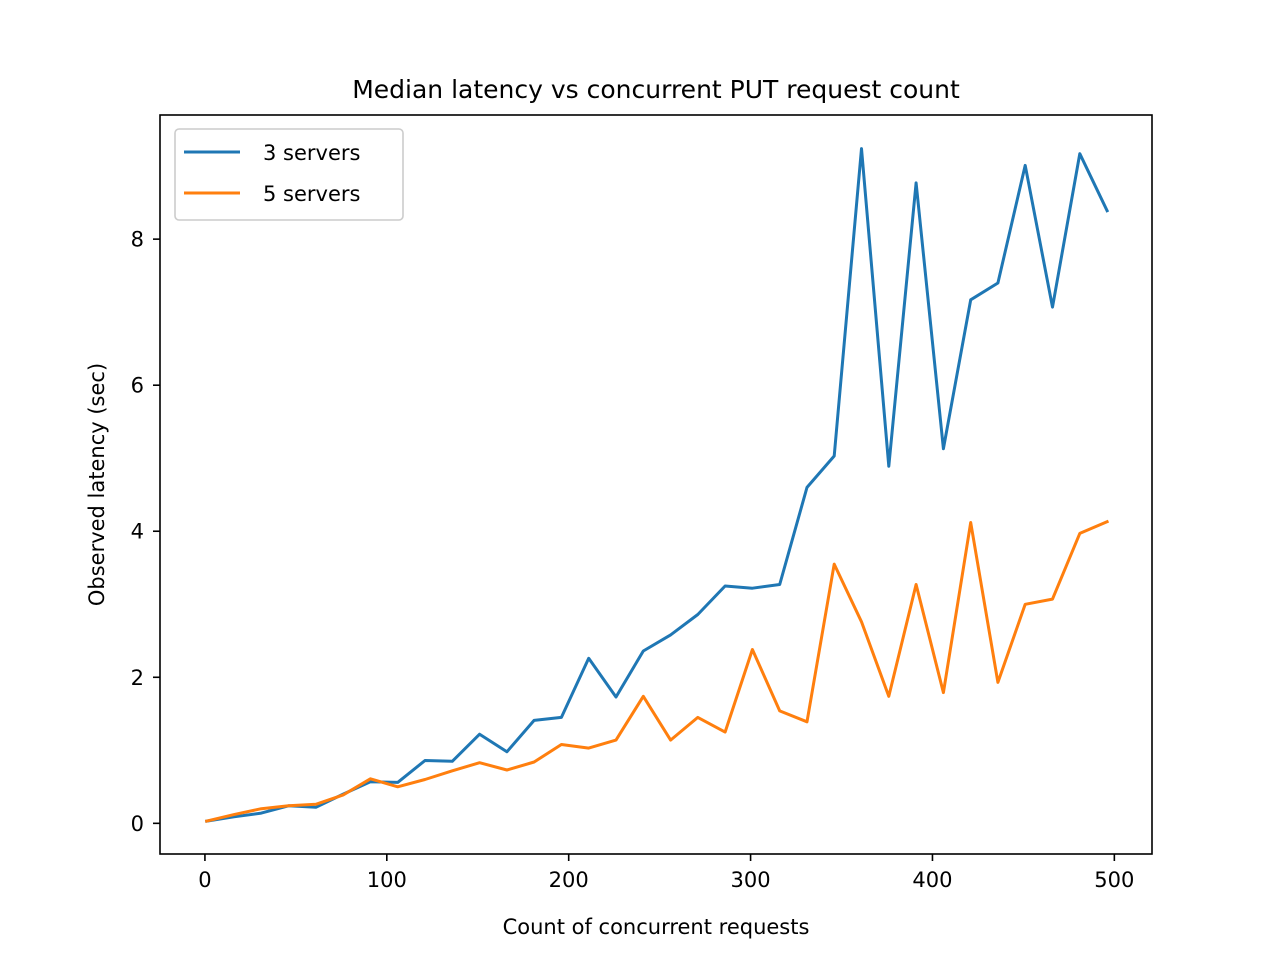 The height and width of the screenshot is (960, 1280). What do you see at coordinates (137, 824) in the screenshot?
I see `y-tick-label: 0` at bounding box center [137, 824].